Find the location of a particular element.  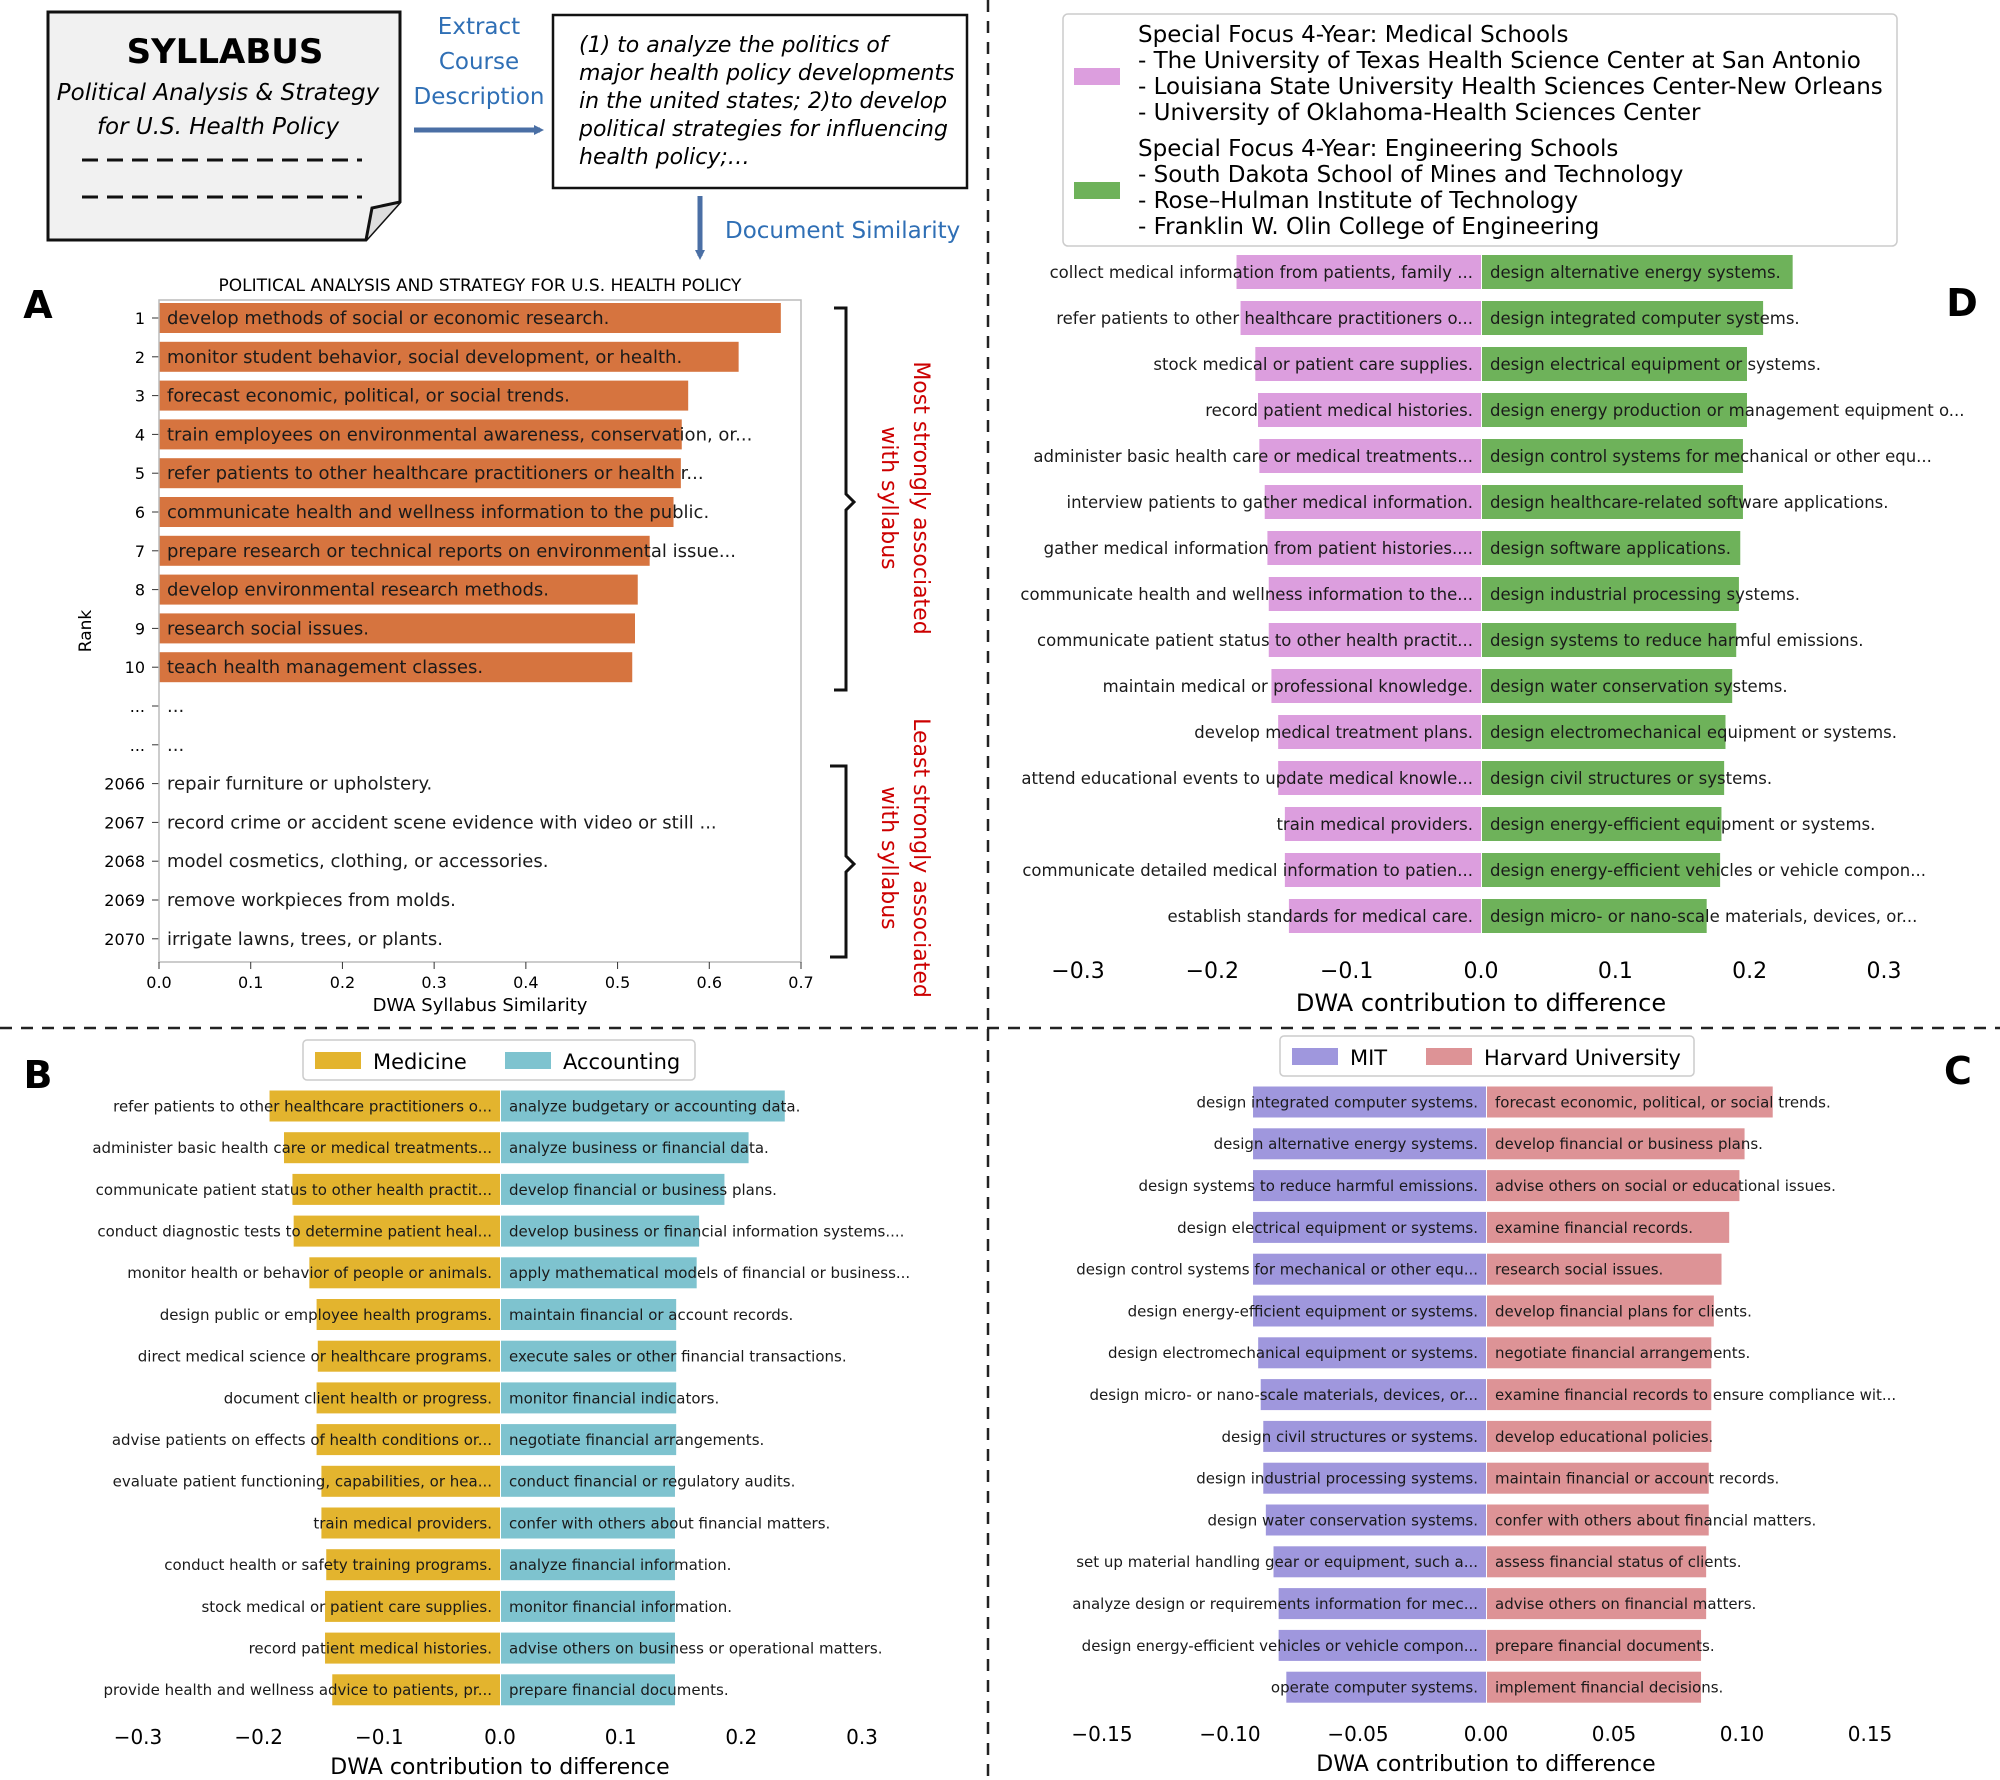

panel-d-xtick-label: 0.2 is located at coordinates (1749, 971).